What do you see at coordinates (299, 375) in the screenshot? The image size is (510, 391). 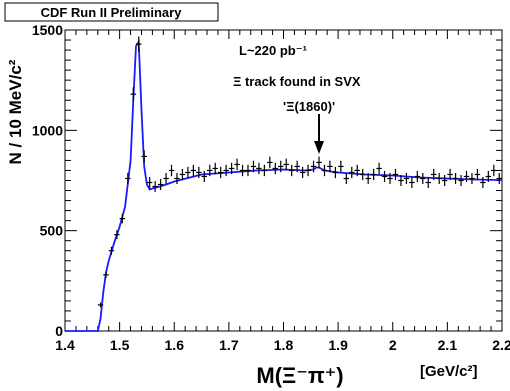 I see `x-axis-title: M(Ξ⁻π⁺)` at bounding box center [299, 375].